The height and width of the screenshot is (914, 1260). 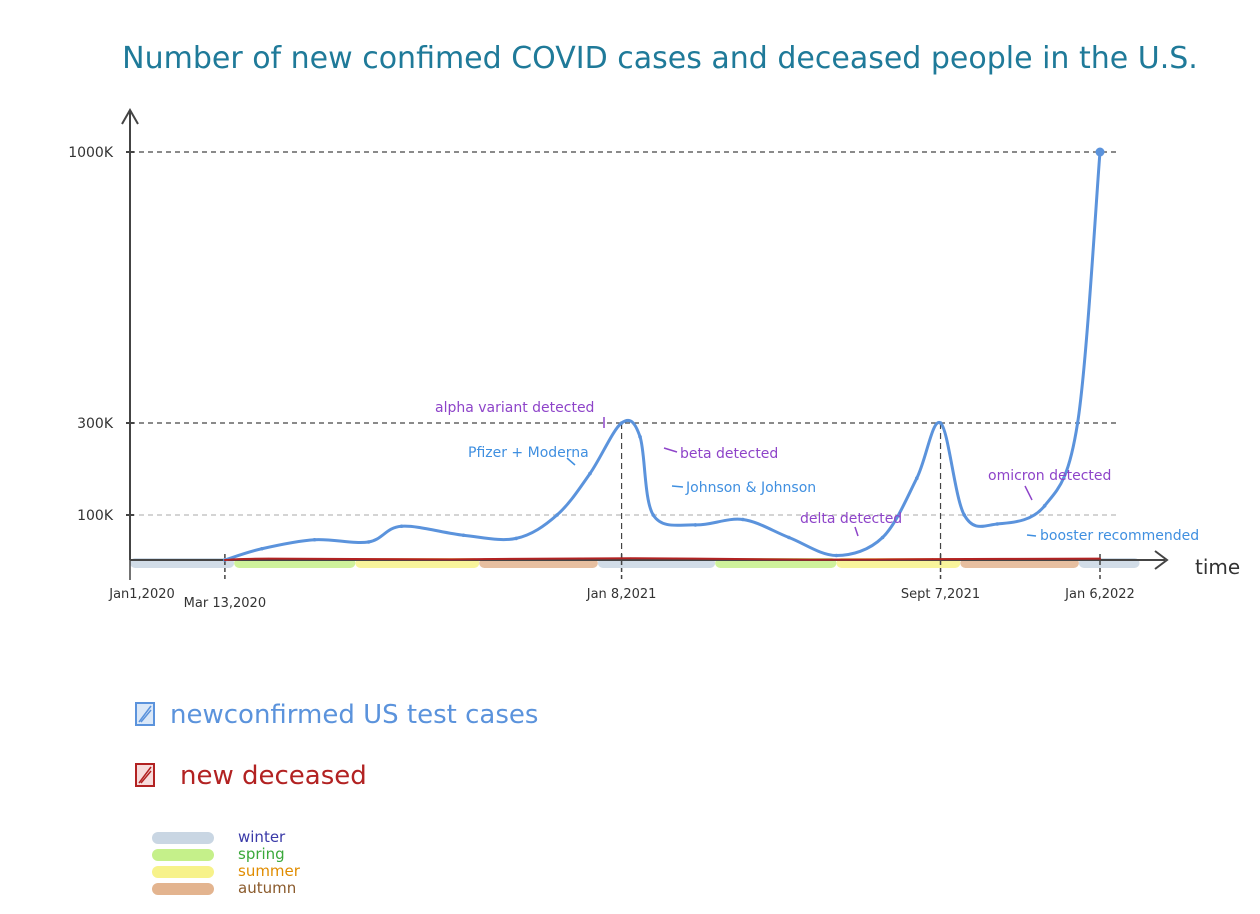 What do you see at coordinates (940, 594) in the screenshot?
I see `x-tick-label: Sept 7,2021` at bounding box center [940, 594].